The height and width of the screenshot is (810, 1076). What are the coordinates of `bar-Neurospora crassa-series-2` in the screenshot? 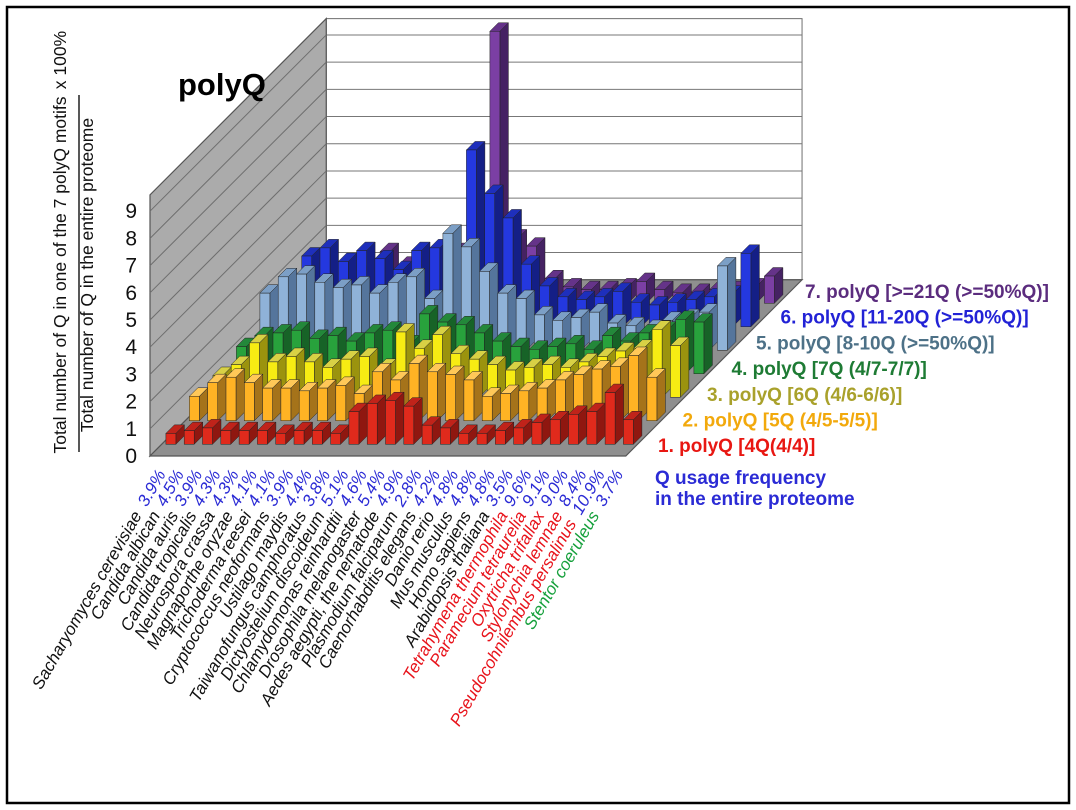 It's located at (271, 400).